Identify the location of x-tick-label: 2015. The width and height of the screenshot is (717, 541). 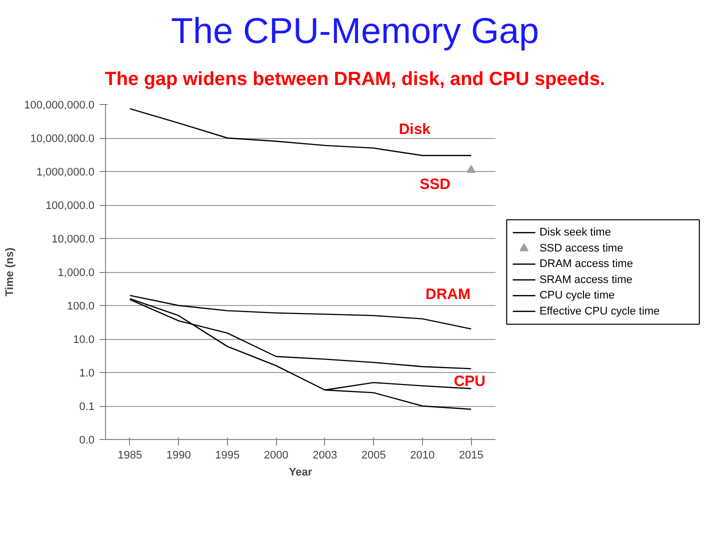
(471, 455).